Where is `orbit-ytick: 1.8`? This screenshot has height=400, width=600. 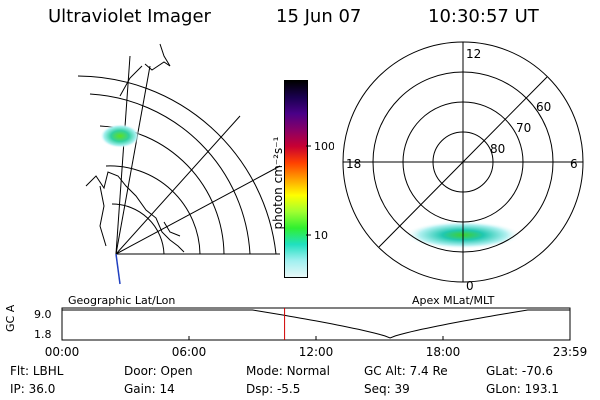 orbit-ytick: 1.8 is located at coordinates (43, 334).